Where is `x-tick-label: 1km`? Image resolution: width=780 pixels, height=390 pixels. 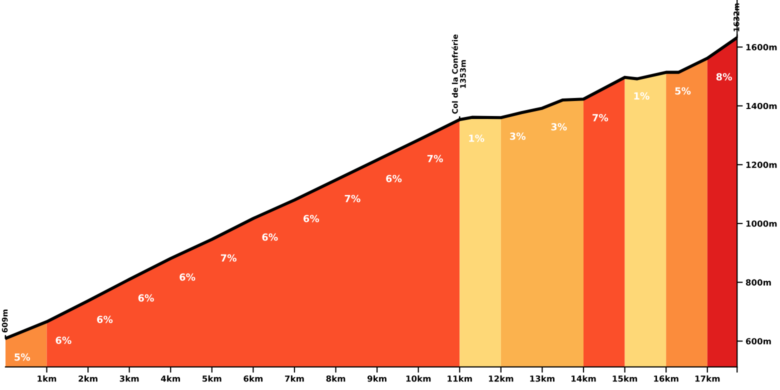 x-tick-label: 1km is located at coordinates (47, 378).